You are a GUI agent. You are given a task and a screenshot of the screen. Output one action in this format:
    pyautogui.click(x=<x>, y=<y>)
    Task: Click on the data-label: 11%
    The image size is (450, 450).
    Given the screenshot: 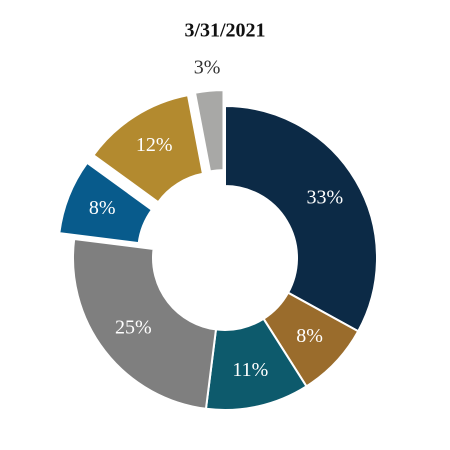 What is the action you would take?
    pyautogui.click(x=250, y=370)
    